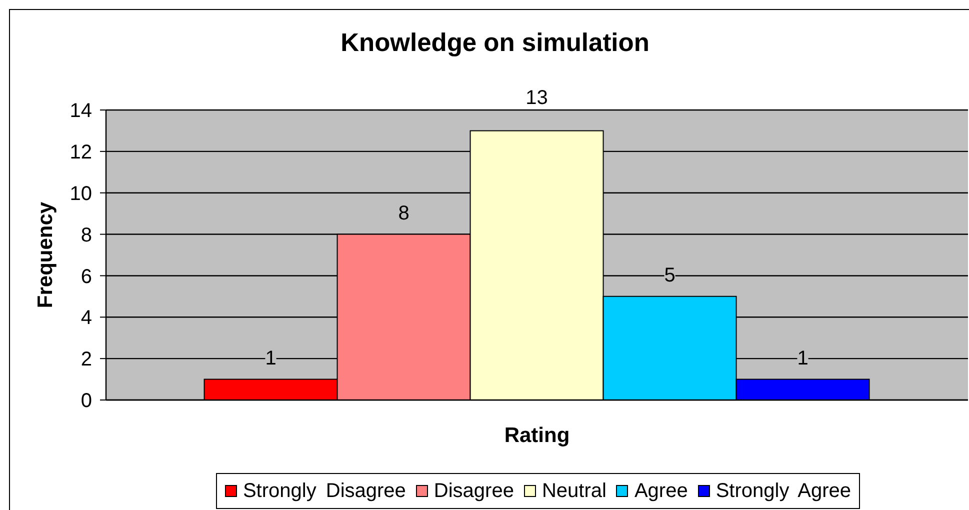 The width and height of the screenshot is (969, 510). Describe the element at coordinates (81, 111) in the screenshot. I see `y-tick-label: 14` at that location.